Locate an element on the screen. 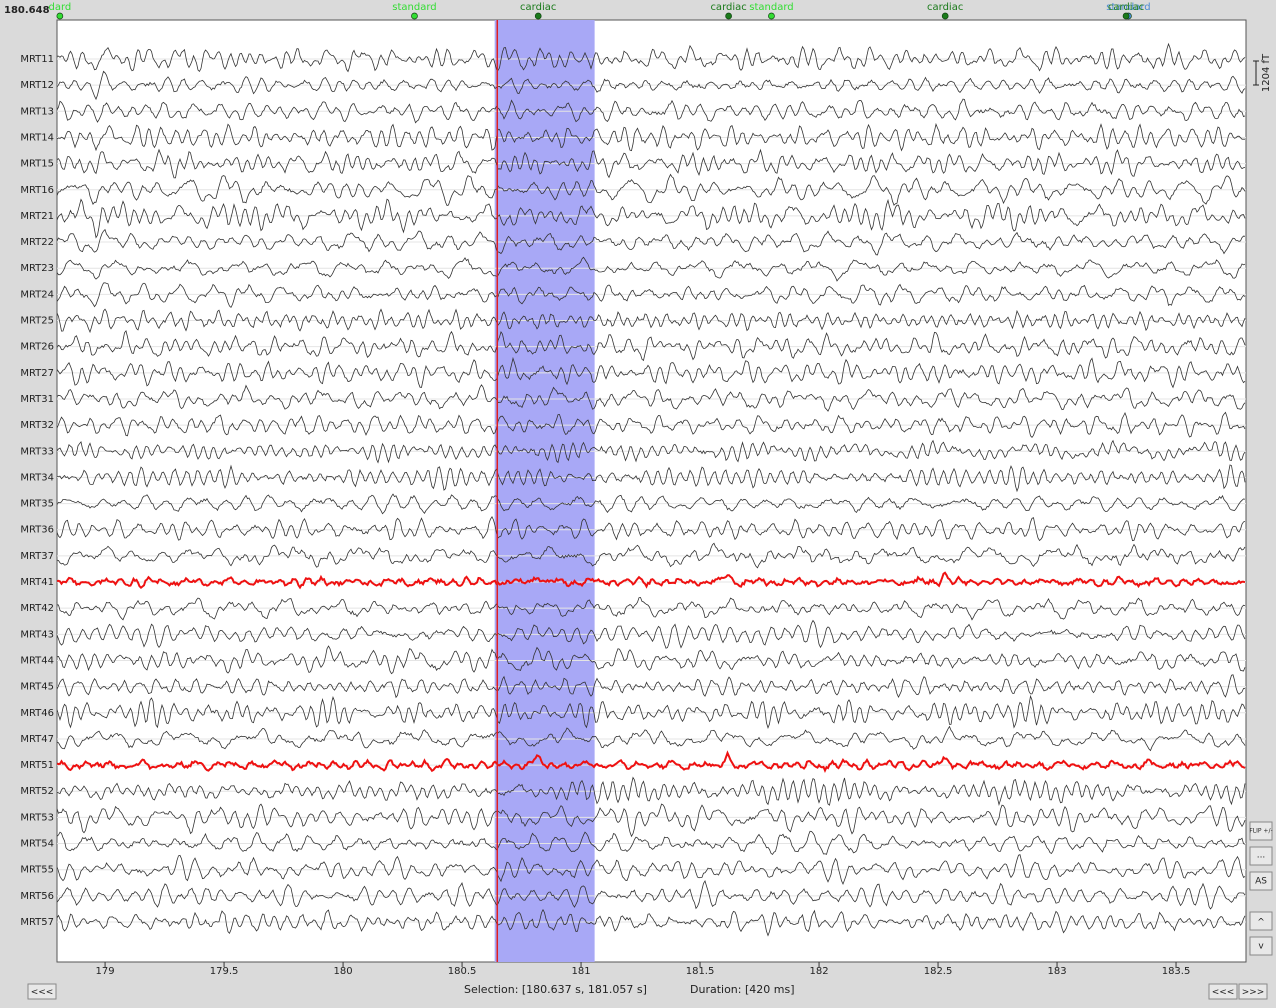 Image resolution: width=1276 pixels, height=1008 pixels. channel-label: MRT42 is located at coordinates (37, 608).